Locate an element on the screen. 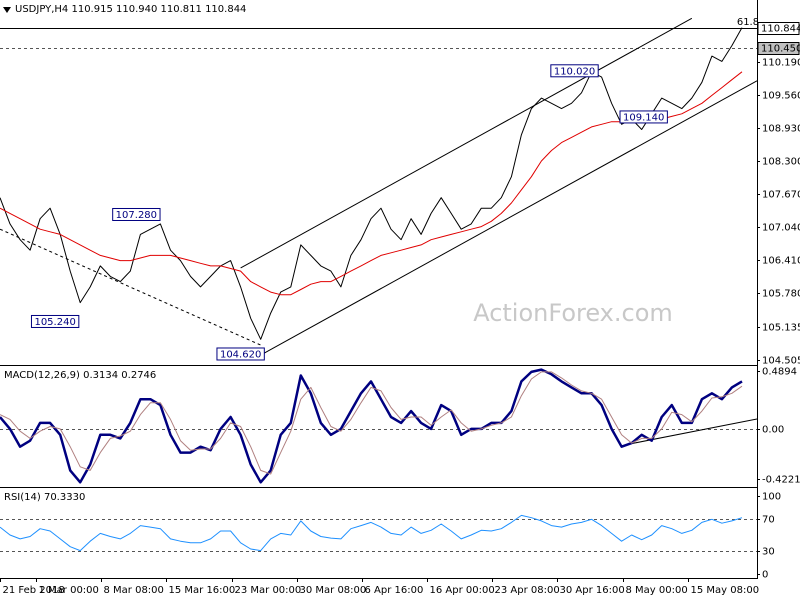  y-tick-label: 70 is located at coordinates (768, 520).